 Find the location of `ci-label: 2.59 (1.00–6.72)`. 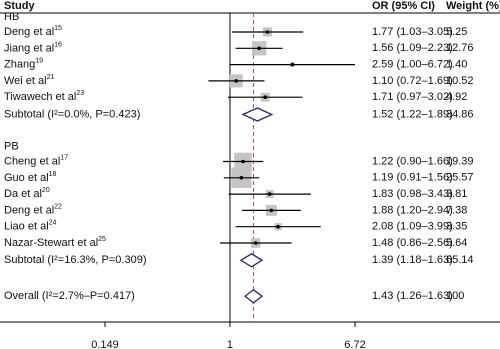

ci-label: 2.59 (1.00–6.72) is located at coordinates (412, 65).